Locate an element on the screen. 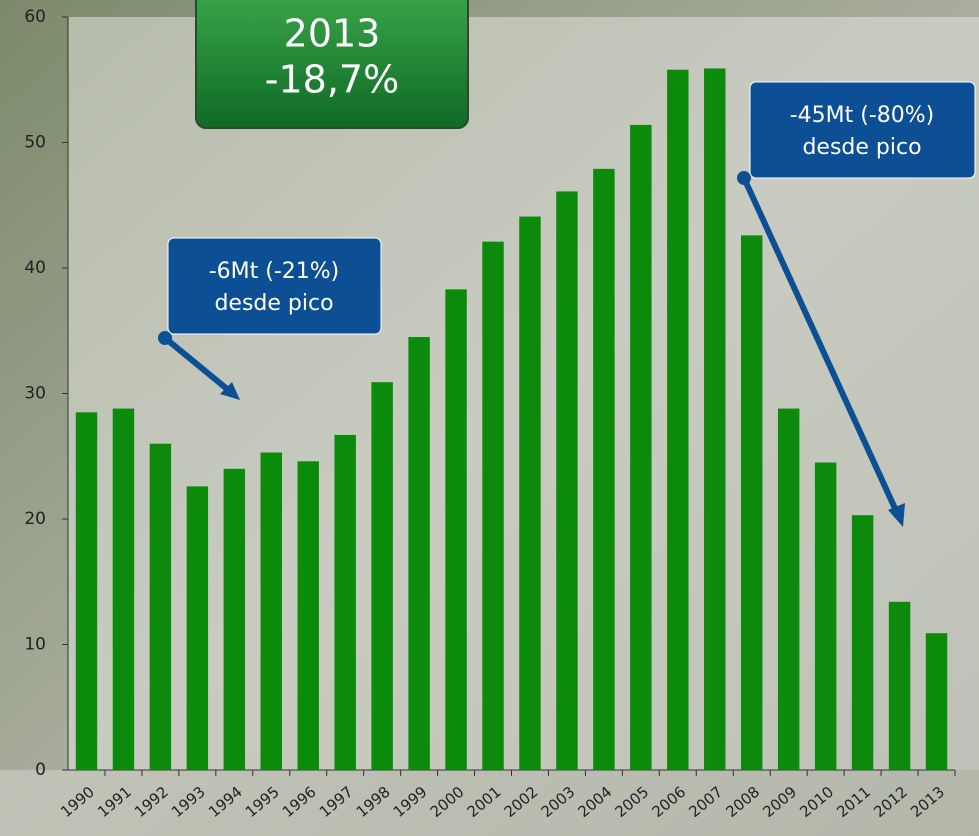  annotation: 2013 is located at coordinates (332, 34).